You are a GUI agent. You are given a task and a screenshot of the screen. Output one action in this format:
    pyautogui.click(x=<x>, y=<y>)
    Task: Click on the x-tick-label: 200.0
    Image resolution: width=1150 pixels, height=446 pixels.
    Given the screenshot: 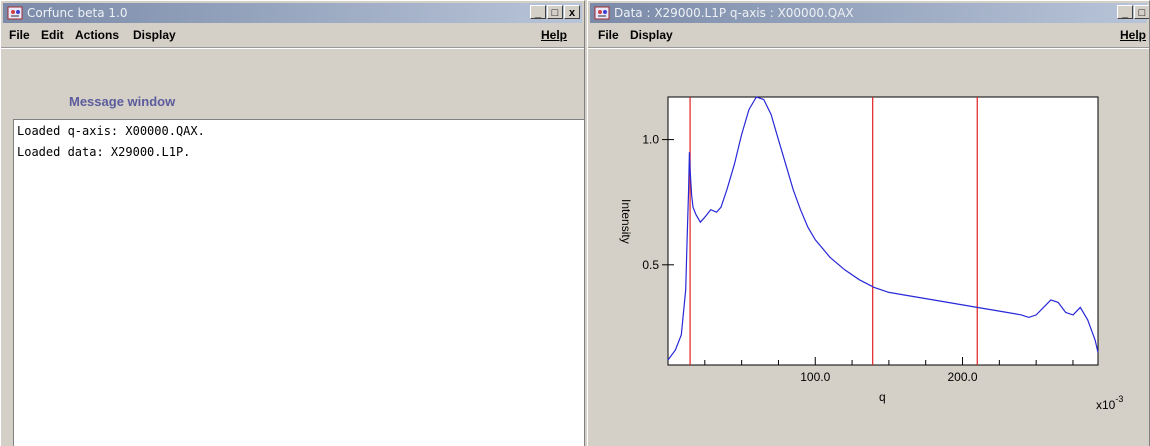 What is the action you would take?
    pyautogui.click(x=963, y=377)
    